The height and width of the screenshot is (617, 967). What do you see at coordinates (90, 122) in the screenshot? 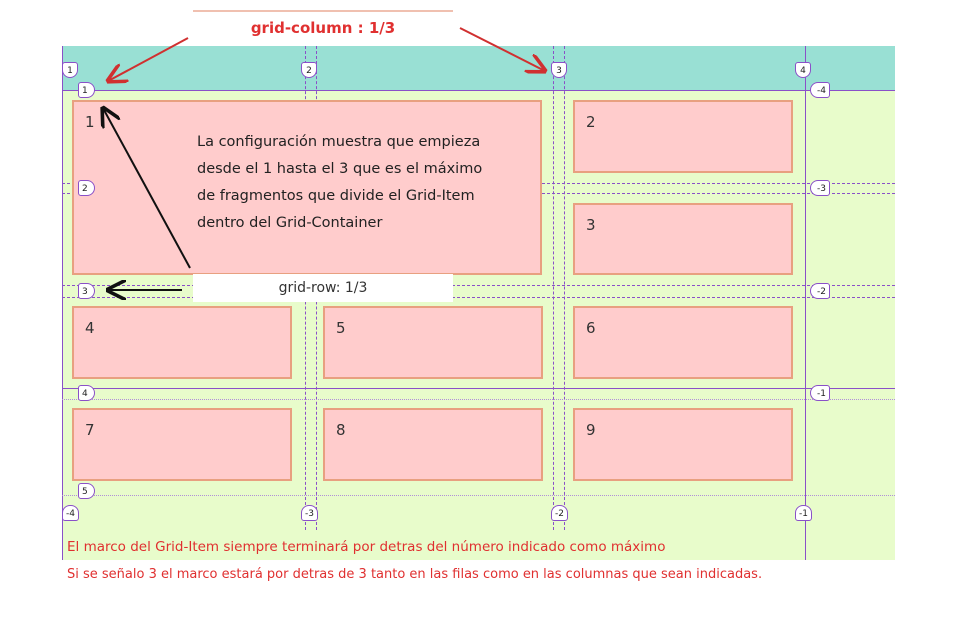
I see `grid-item-number: 1` at bounding box center [90, 122].